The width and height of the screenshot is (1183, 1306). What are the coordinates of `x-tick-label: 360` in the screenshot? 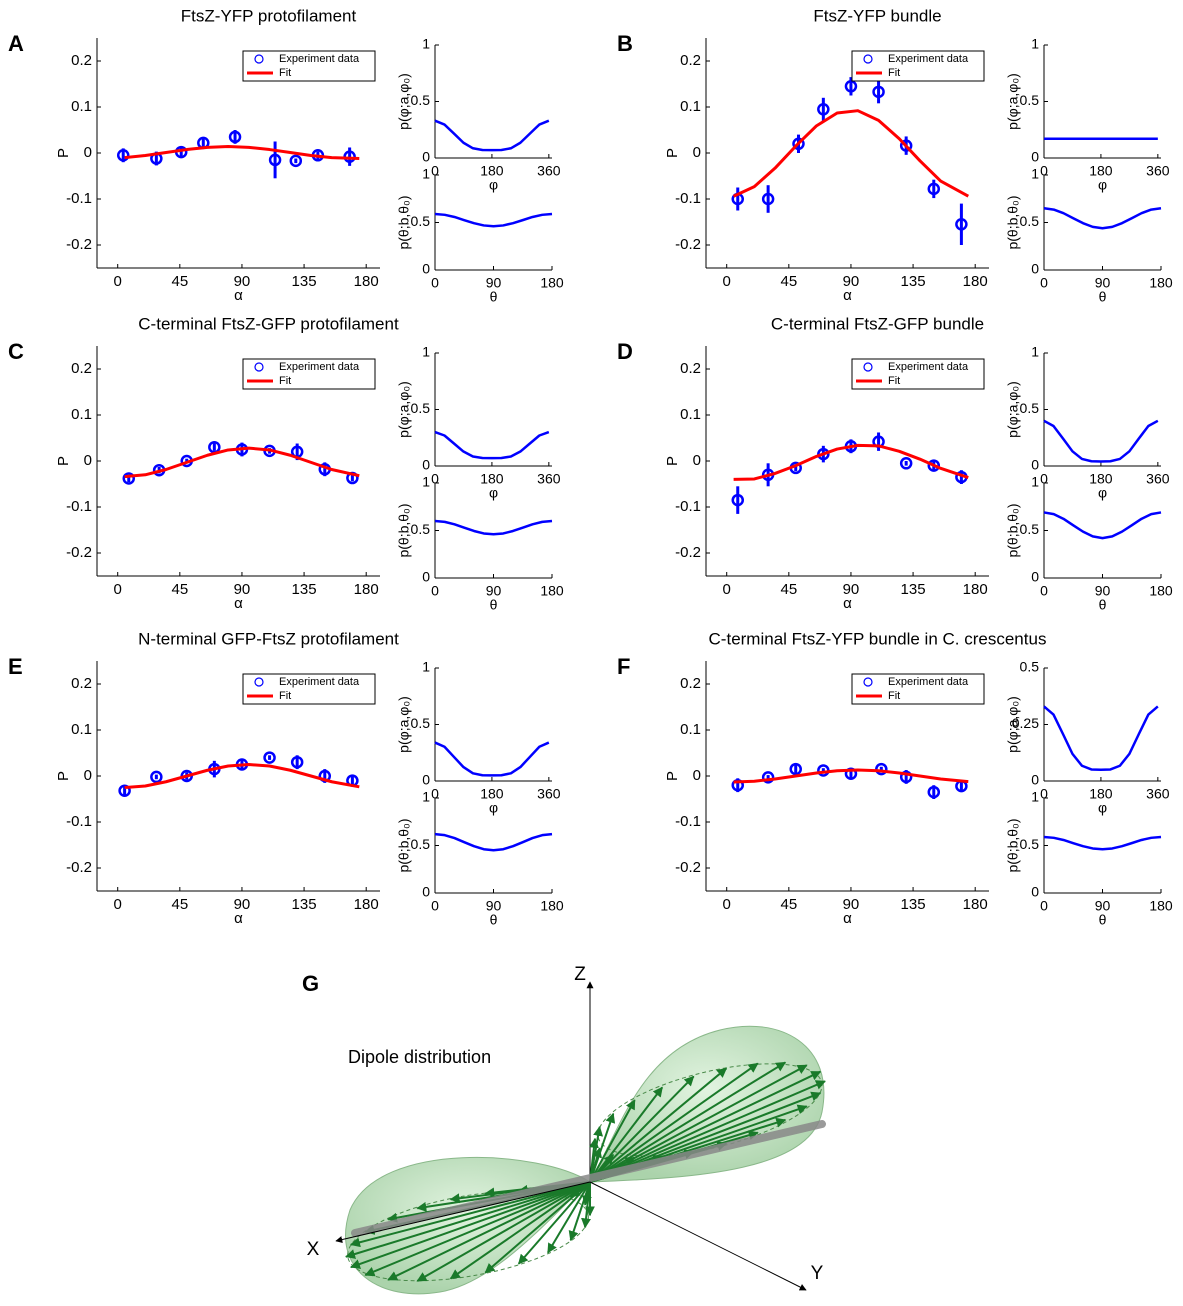 It's located at (549, 171).